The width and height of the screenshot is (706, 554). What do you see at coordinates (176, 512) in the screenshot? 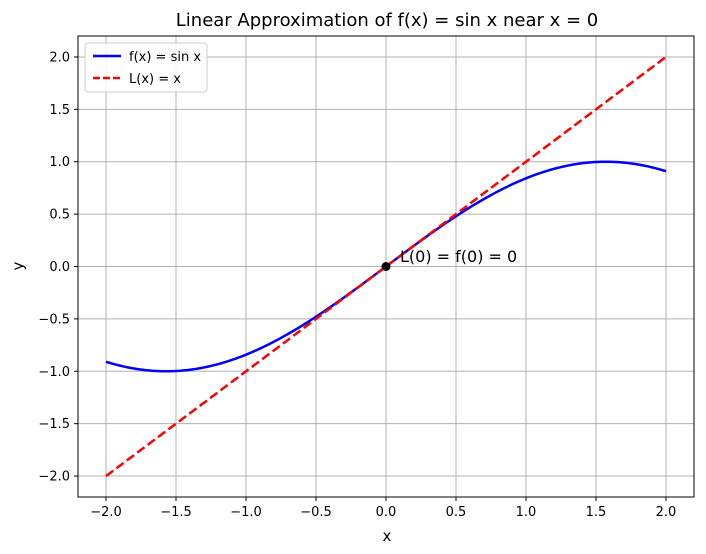
I see `x-tick-label: −1.5` at bounding box center [176, 512].